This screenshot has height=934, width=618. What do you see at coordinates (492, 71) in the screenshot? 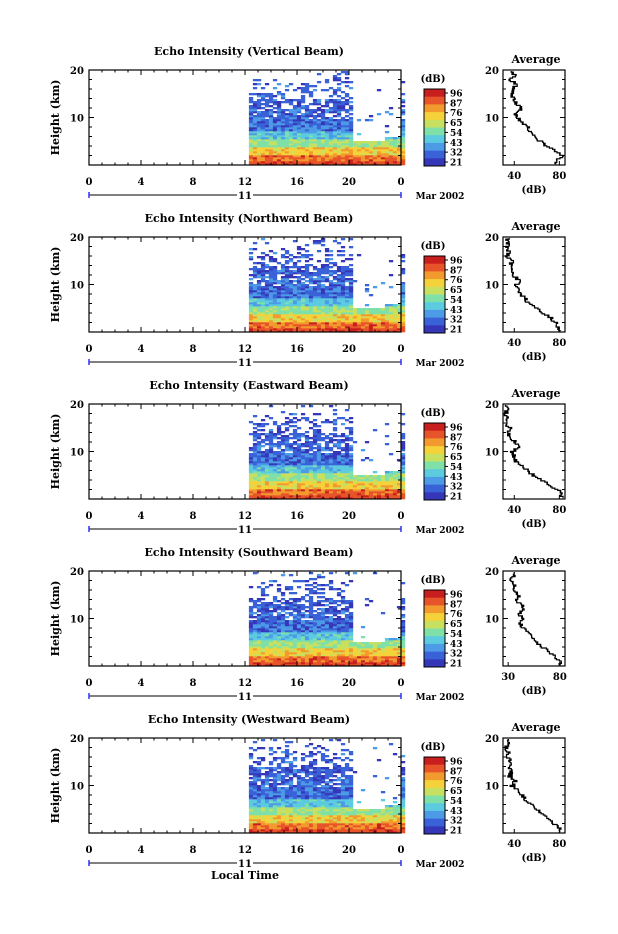
I see `avg-y-tick-label: 20` at bounding box center [492, 71].